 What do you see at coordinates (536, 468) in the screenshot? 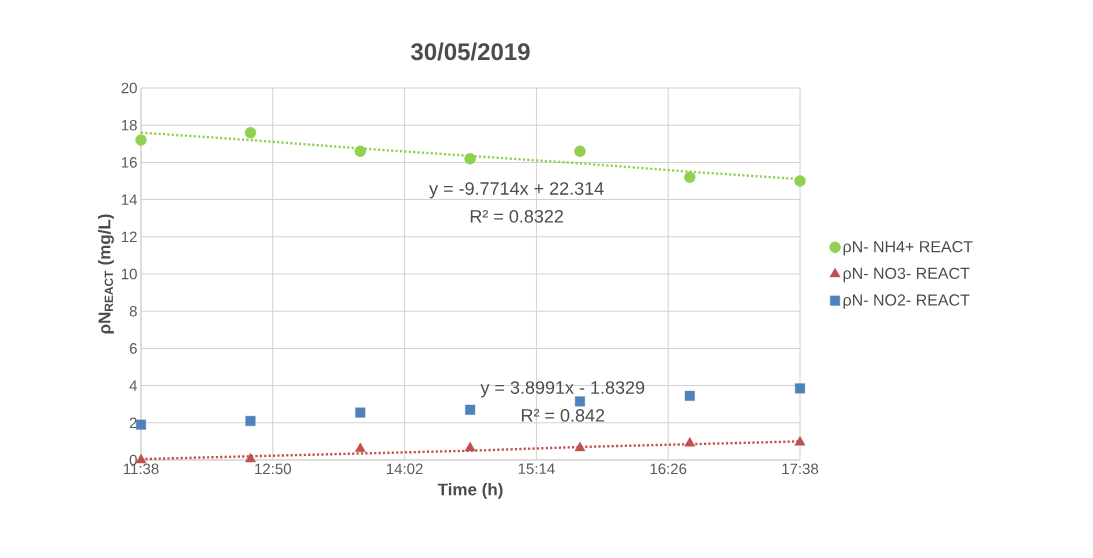
I see `x-tick-label: 15:14` at bounding box center [536, 468].